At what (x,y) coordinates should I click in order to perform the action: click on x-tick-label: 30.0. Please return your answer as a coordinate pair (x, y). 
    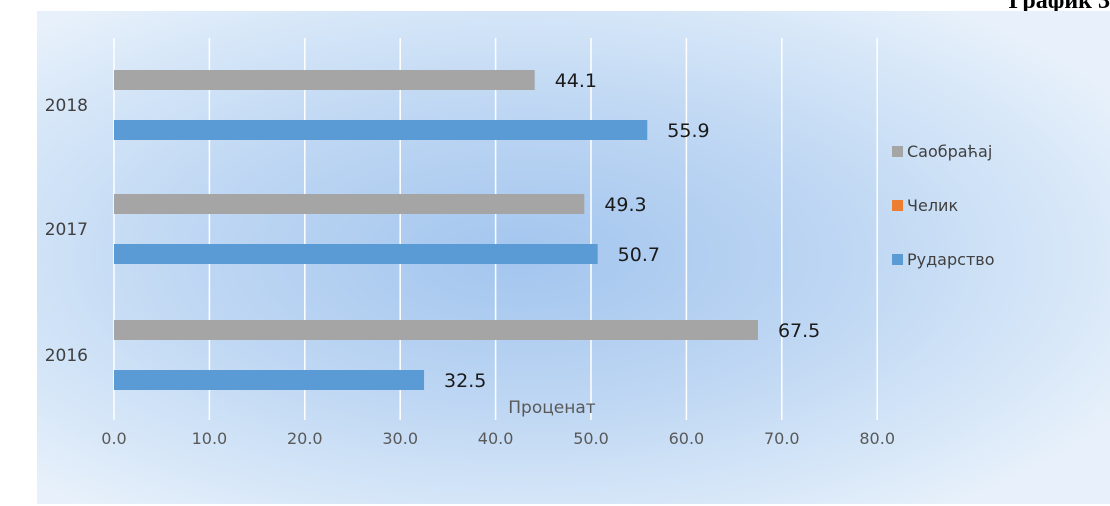
    Looking at the image, I should click on (400, 438).